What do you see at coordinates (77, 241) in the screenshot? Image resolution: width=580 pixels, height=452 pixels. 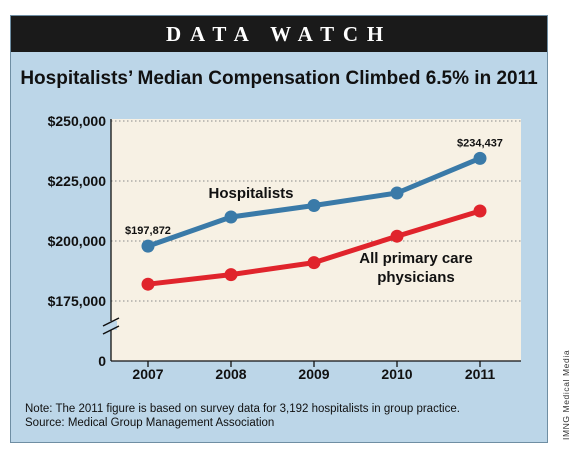 I see `y-tick-label: $200,000` at bounding box center [77, 241].